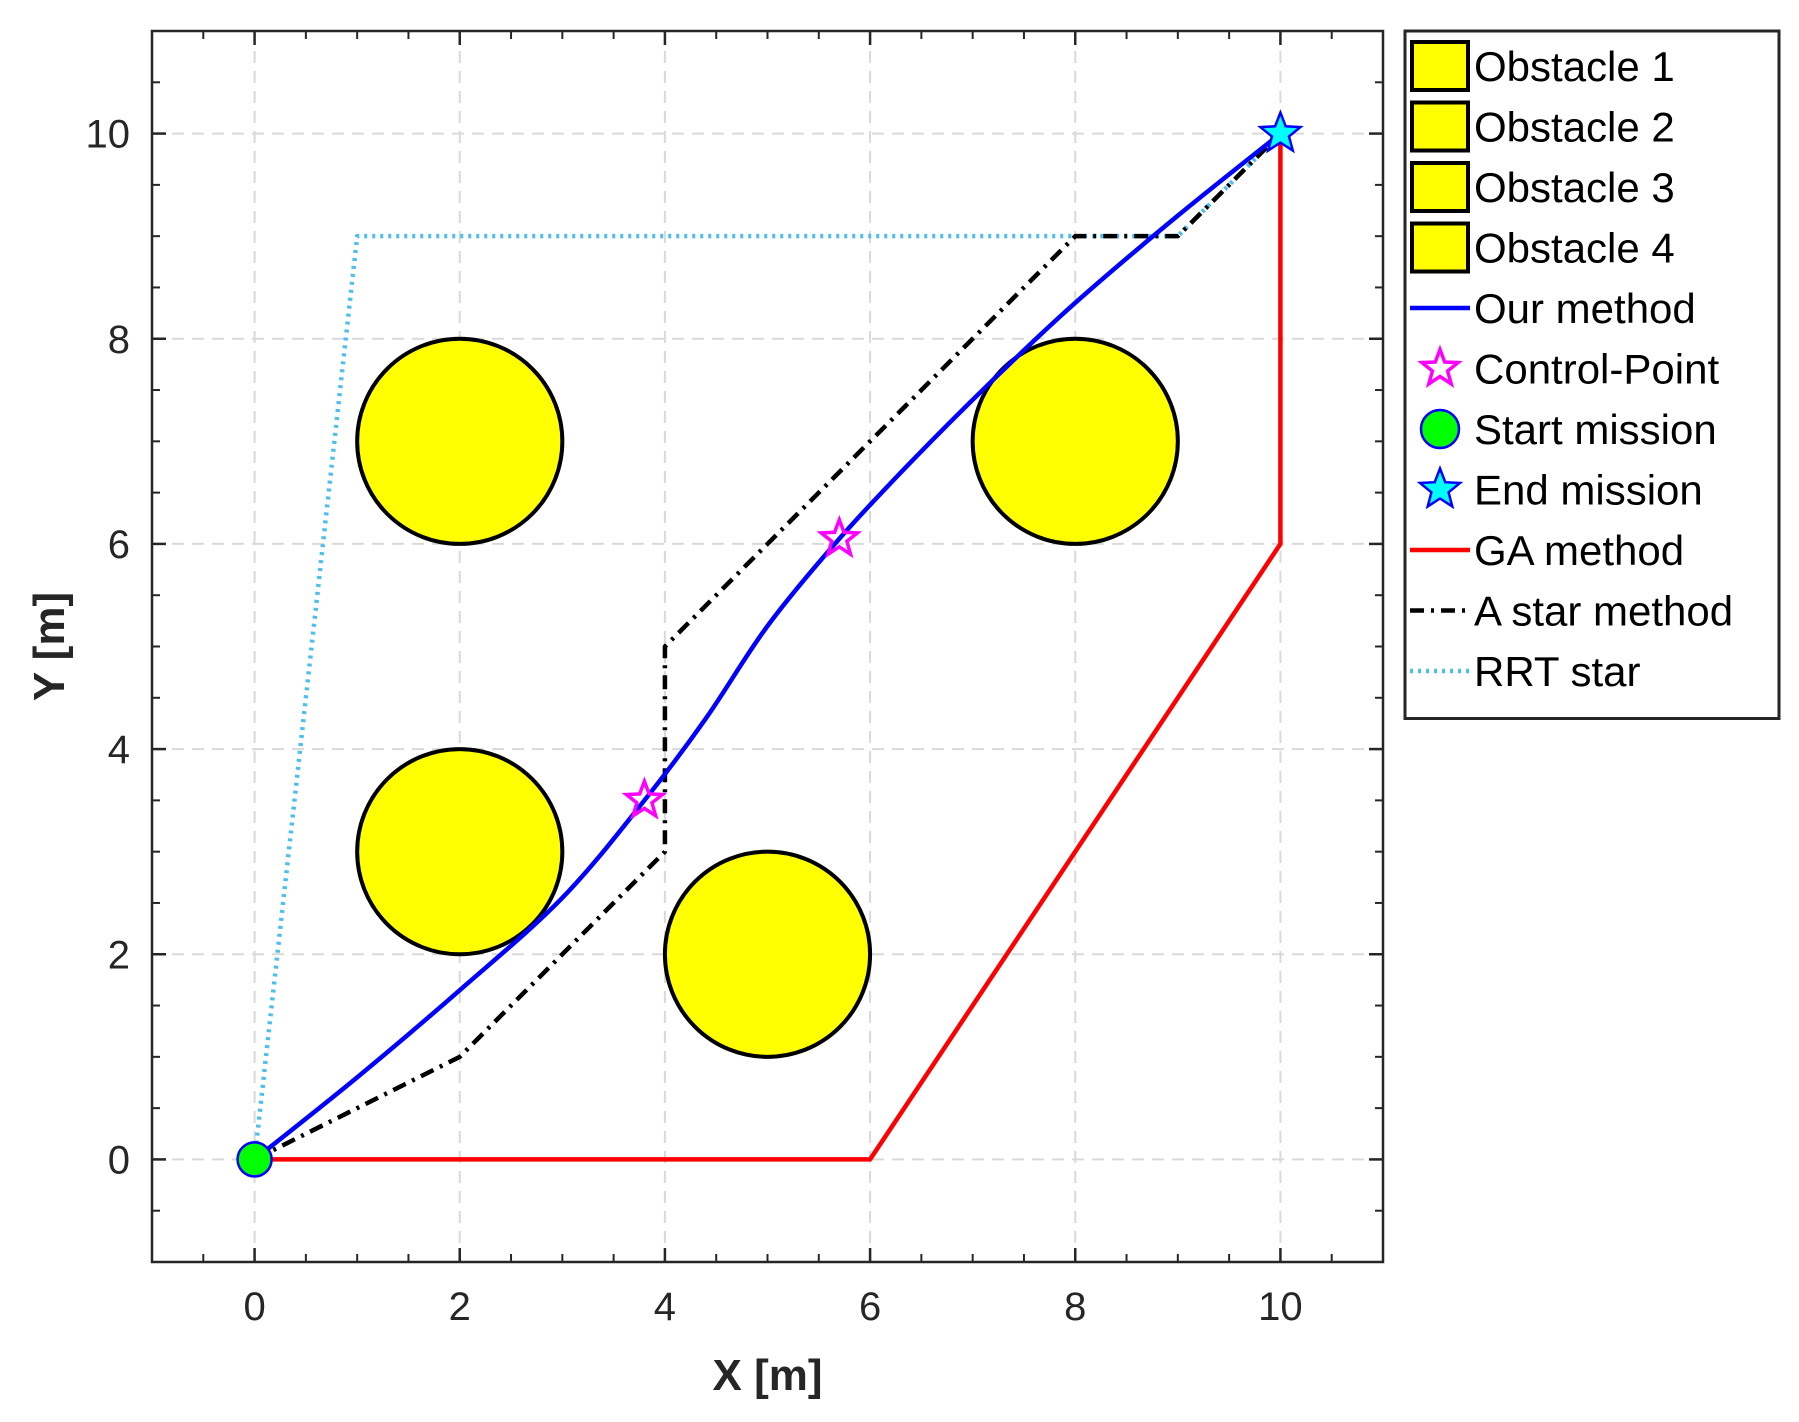 The width and height of the screenshot is (1799, 1422). I want to click on x-tick-label: 0, so click(254, 1307).